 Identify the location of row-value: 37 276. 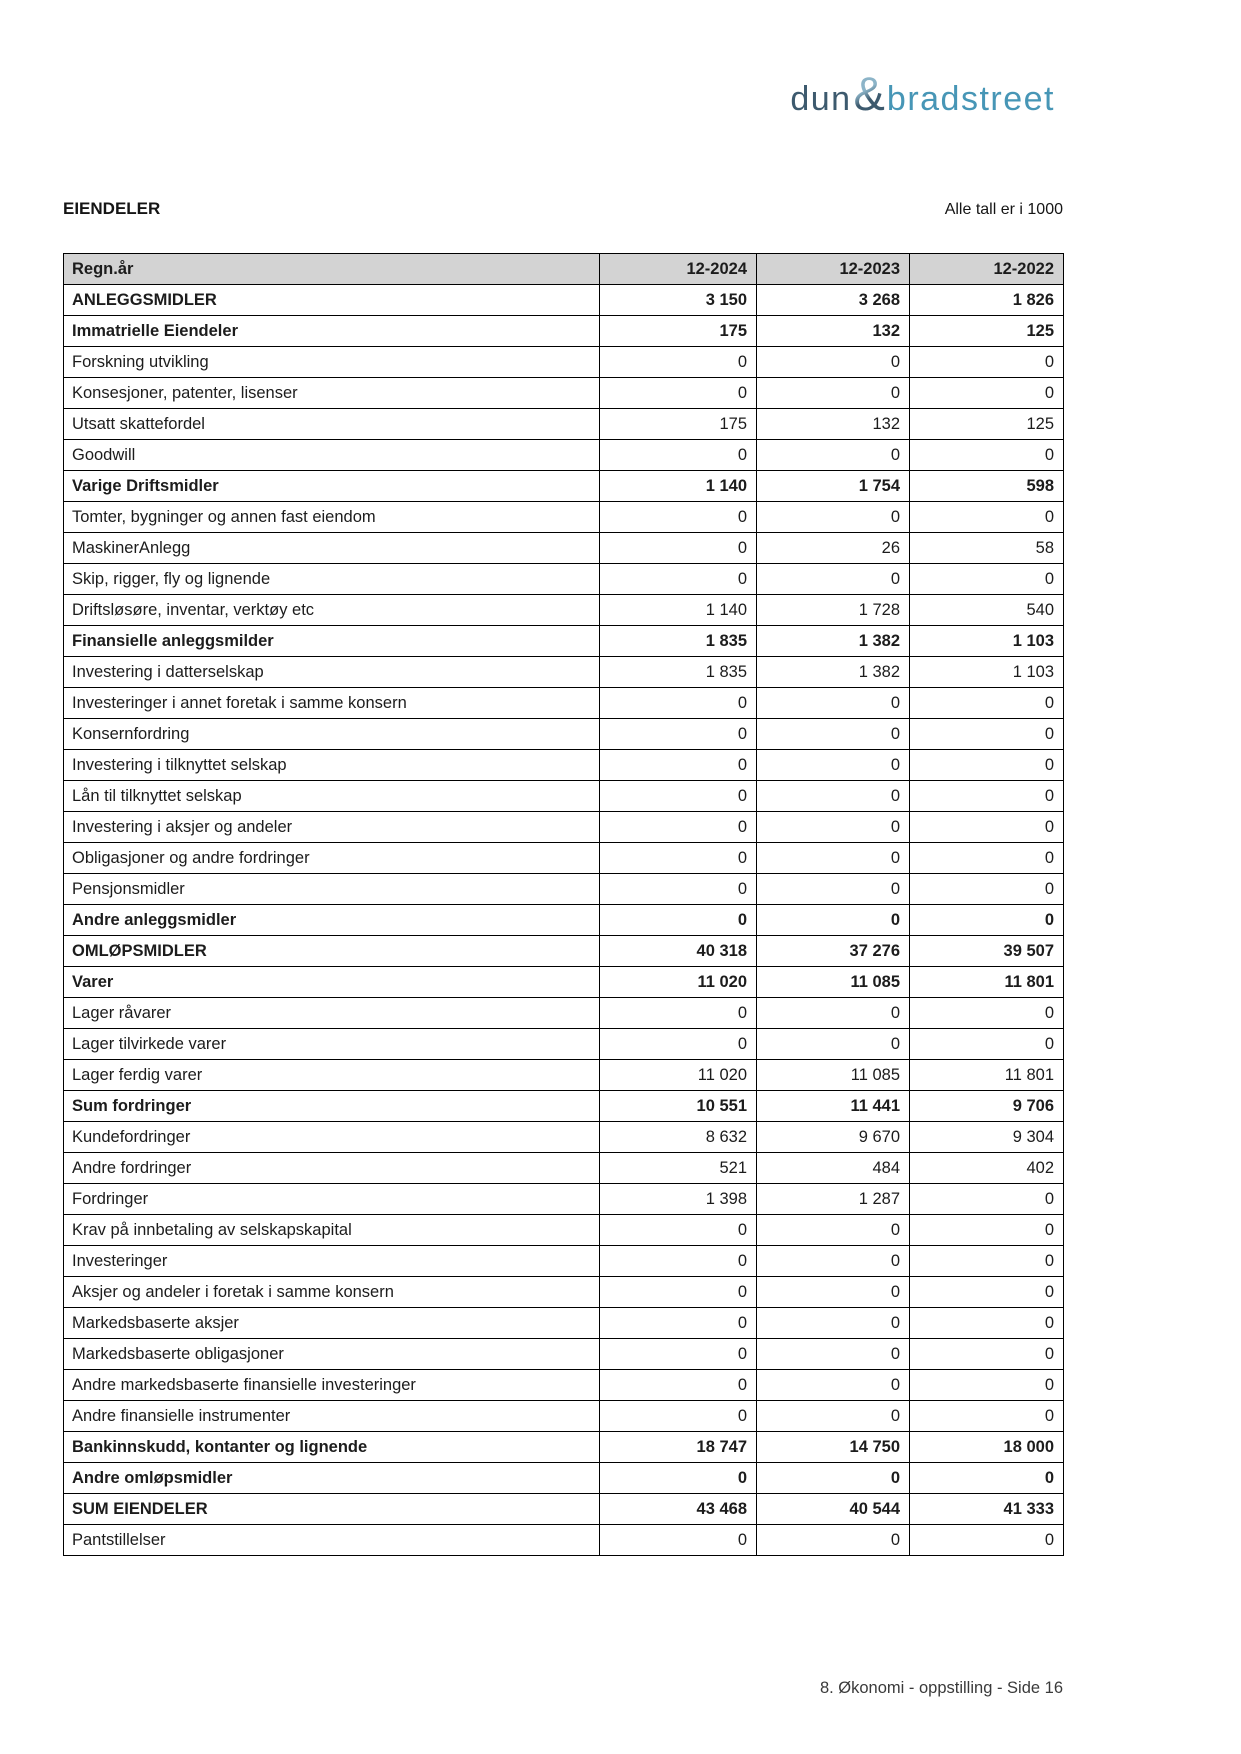
(833, 951).